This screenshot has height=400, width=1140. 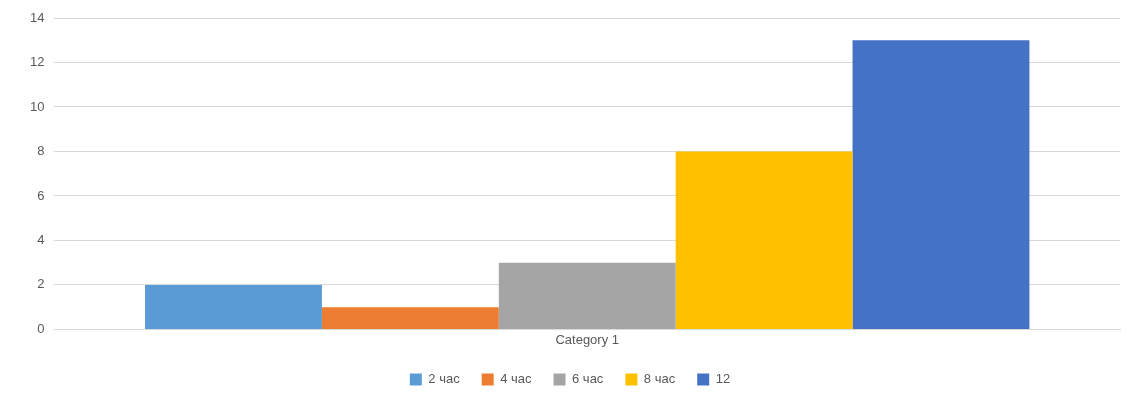 I want to click on y-tick-label: 8, so click(x=41, y=151).